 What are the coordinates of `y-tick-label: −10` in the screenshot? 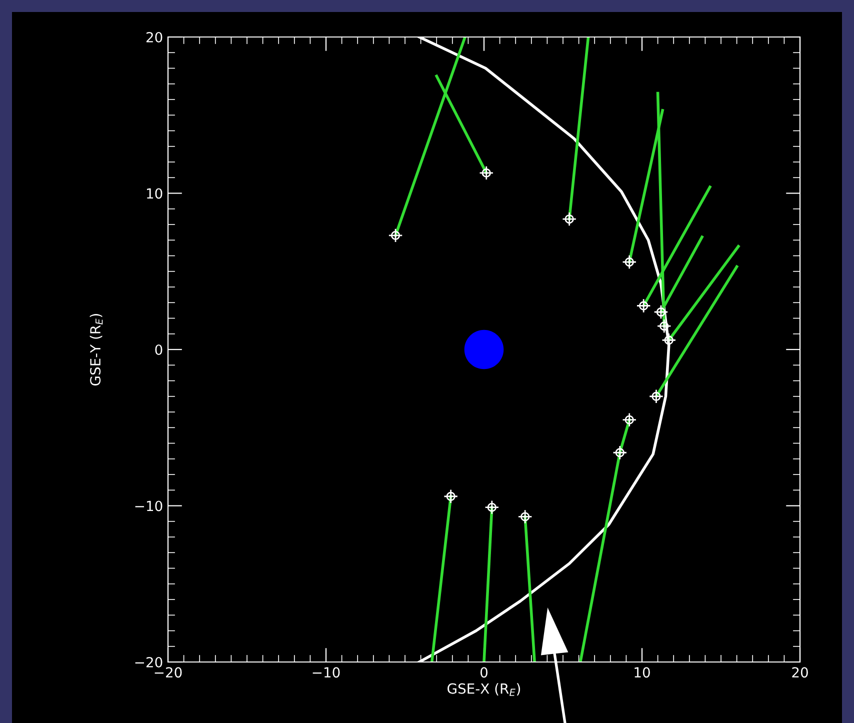 It's located at (148, 506).